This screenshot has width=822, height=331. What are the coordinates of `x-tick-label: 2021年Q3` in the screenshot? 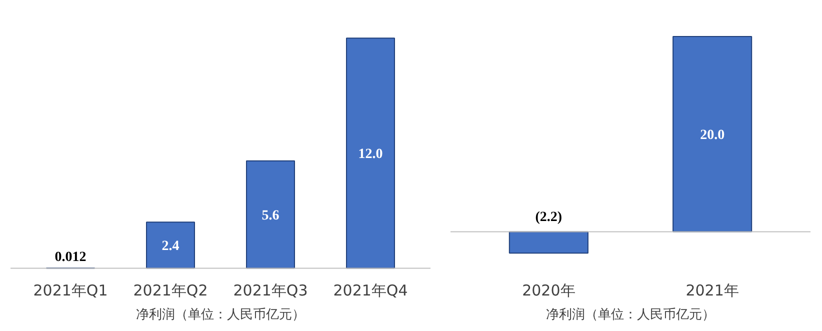 It's located at (270, 291).